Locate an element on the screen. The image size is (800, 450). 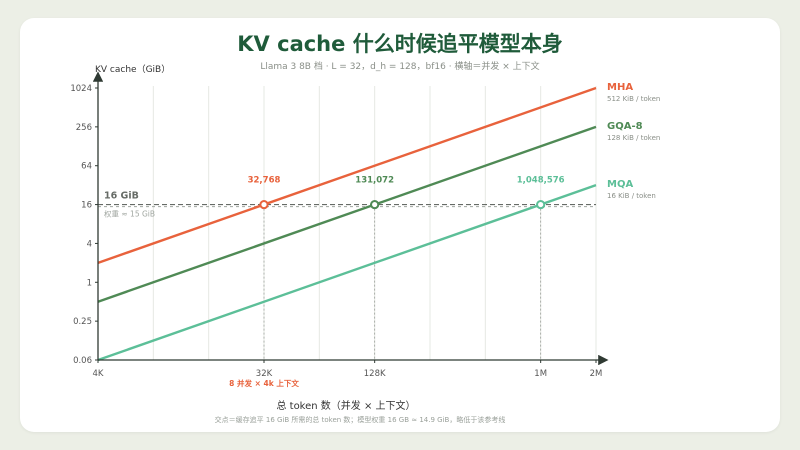
reference-line-label: 16 GiB is located at coordinates (121, 196).